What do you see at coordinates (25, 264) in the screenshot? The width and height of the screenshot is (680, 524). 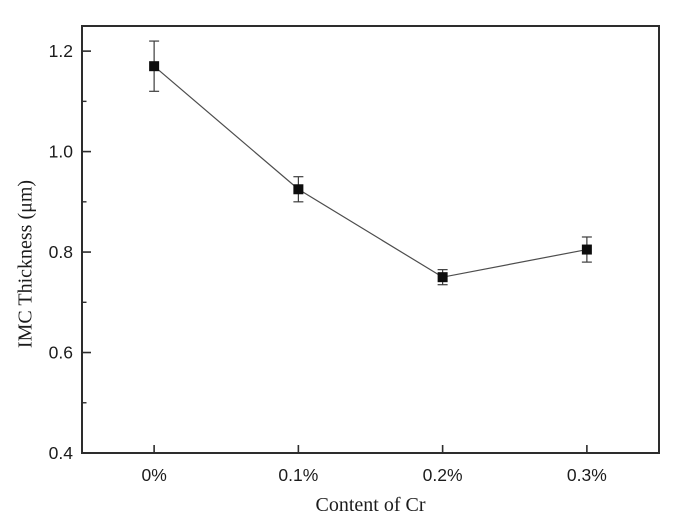 I see `y-axis-title: IMC Thickness (μm)` at bounding box center [25, 264].